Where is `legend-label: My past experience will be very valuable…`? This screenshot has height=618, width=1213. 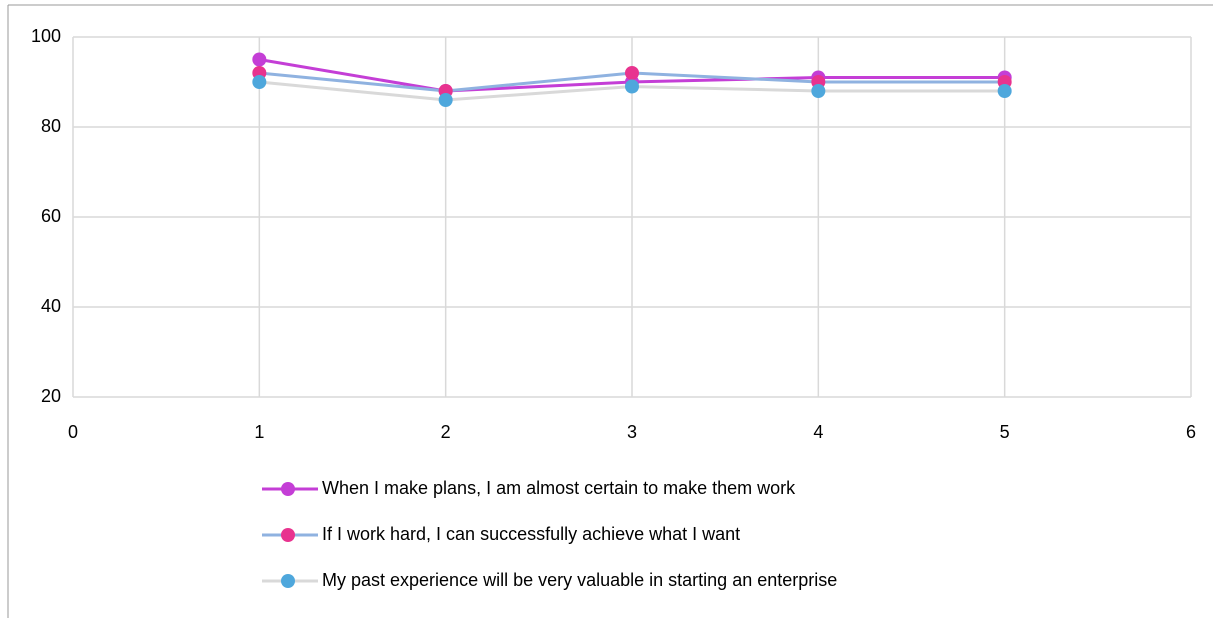 legend-label: My past experience will be very valuable… is located at coordinates (579, 580).